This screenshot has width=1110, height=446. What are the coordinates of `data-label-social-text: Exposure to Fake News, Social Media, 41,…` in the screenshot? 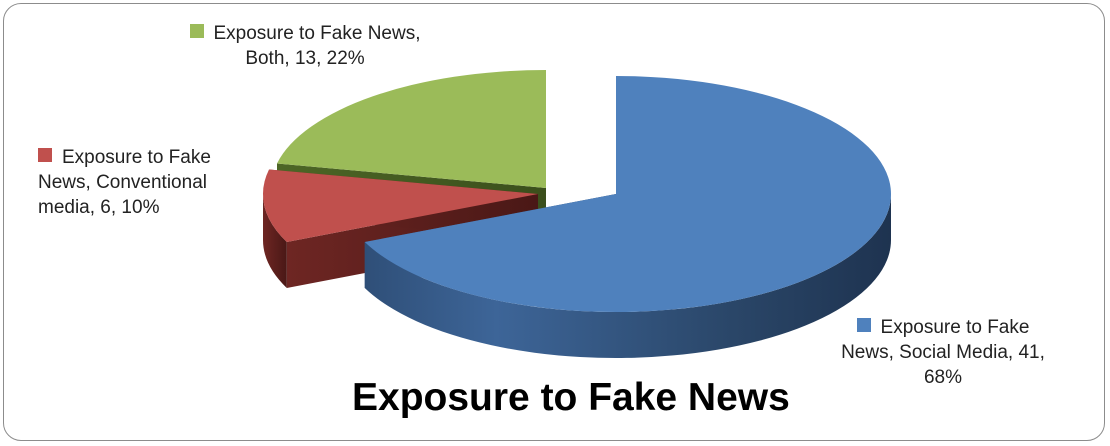 It's located at (943, 352).